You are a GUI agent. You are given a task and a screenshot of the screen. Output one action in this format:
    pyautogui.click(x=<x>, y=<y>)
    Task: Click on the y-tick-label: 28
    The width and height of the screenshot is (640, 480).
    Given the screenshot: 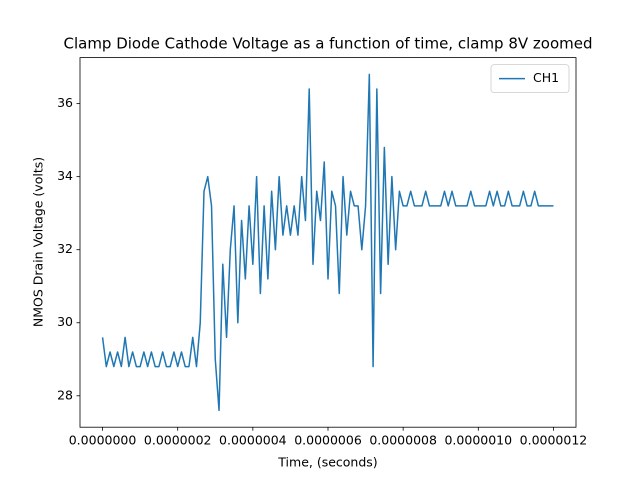 What is the action you would take?
    pyautogui.click(x=65, y=394)
    